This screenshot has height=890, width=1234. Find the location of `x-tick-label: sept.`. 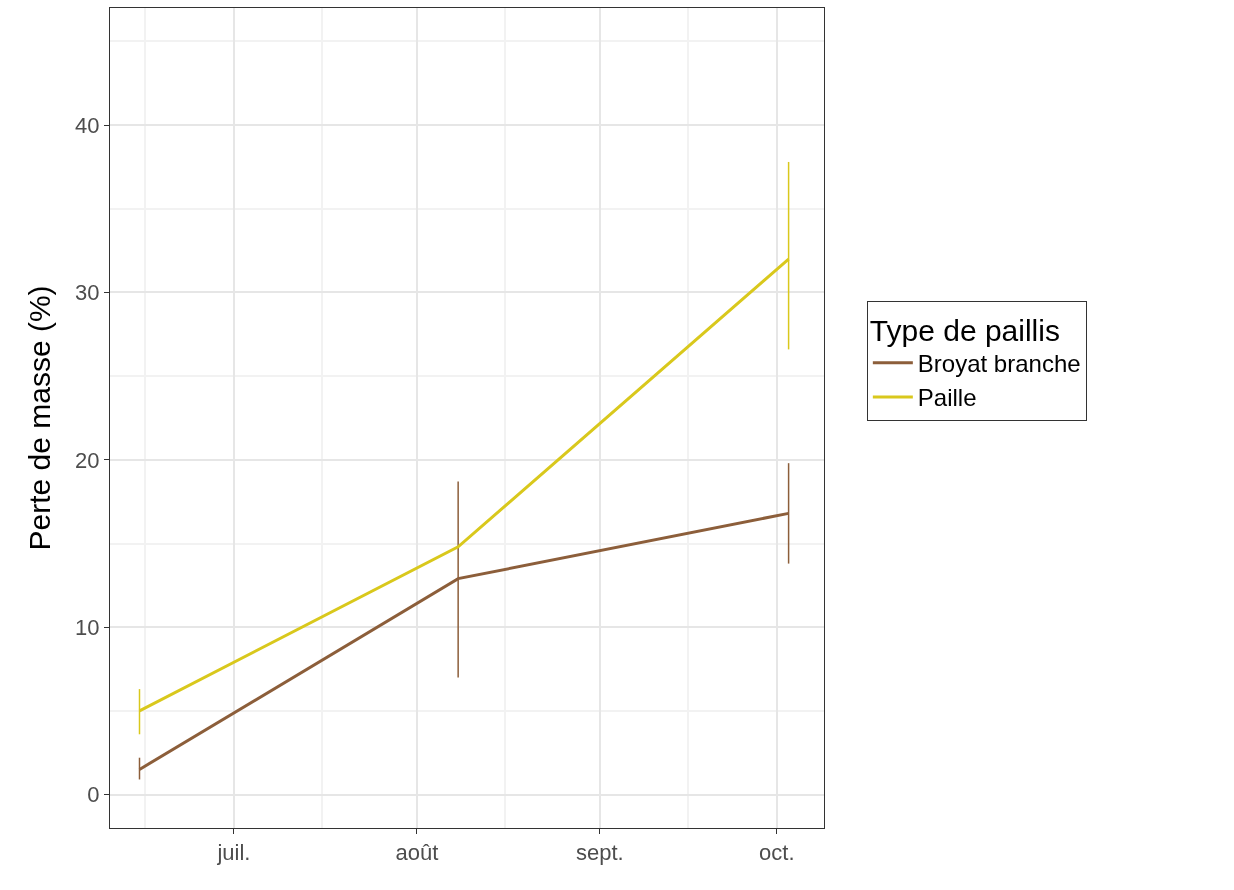

x-tick-label: sept. is located at coordinates (599, 853).